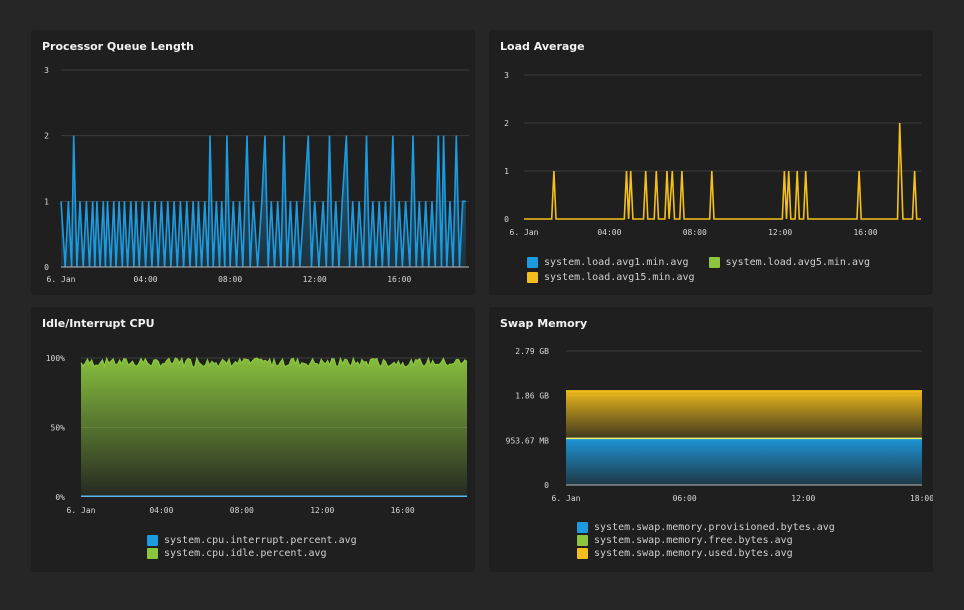 Image resolution: width=964 pixels, height=610 pixels. What do you see at coordinates (693, 553) in the screenshot?
I see `legend-label: system.swap.memory.used.bytes.avg` at bounding box center [693, 553].